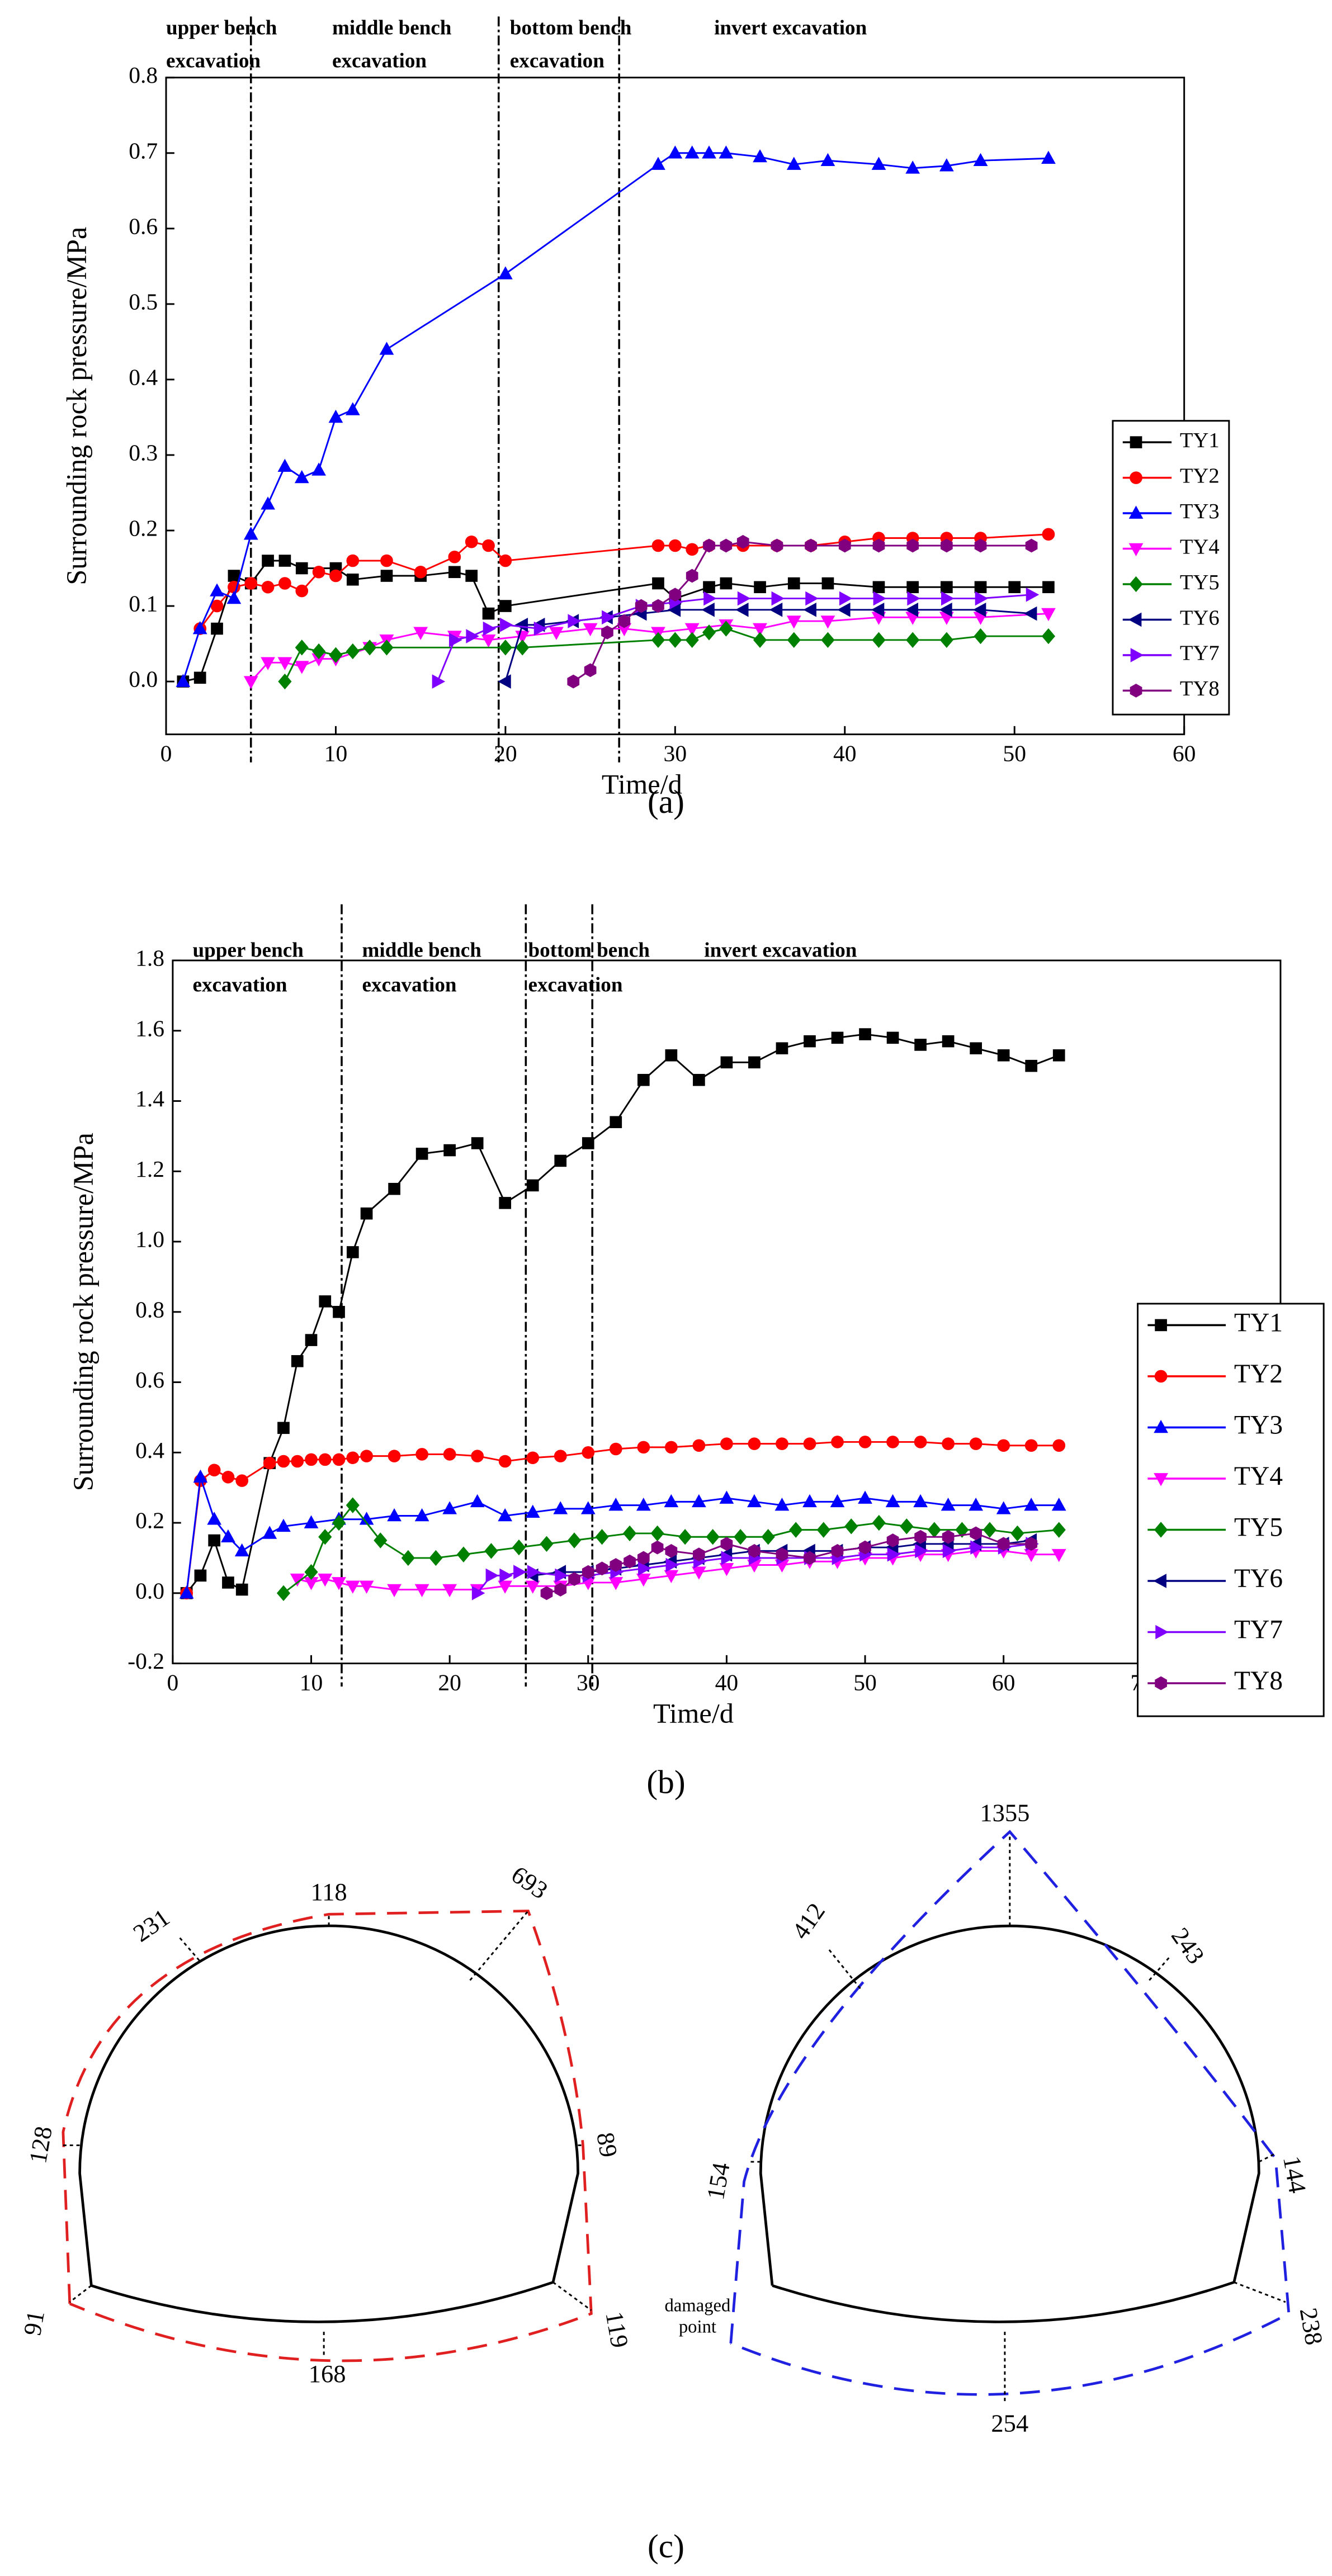 This screenshot has height=2576, width=1332. I want to click on pressure-label: 154, so click(718, 2181).